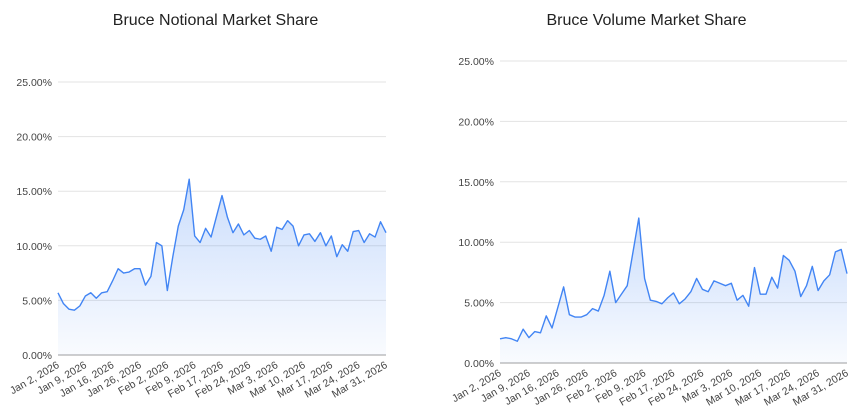 Image resolution: width=862 pixels, height=420 pixels. I want to click on notional-y-tick-label: 5.00%, so click(37, 301).